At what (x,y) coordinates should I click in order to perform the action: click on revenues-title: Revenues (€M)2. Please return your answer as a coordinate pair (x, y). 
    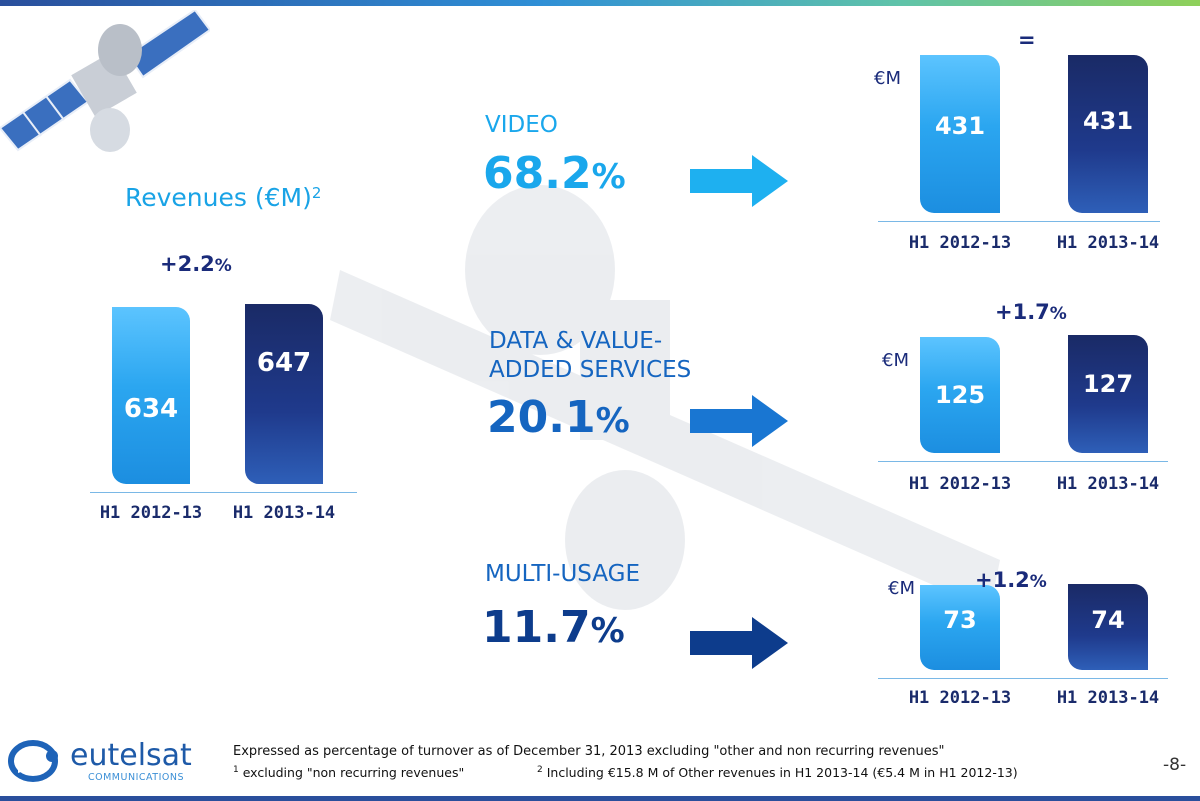
    Looking at the image, I should click on (223, 197).